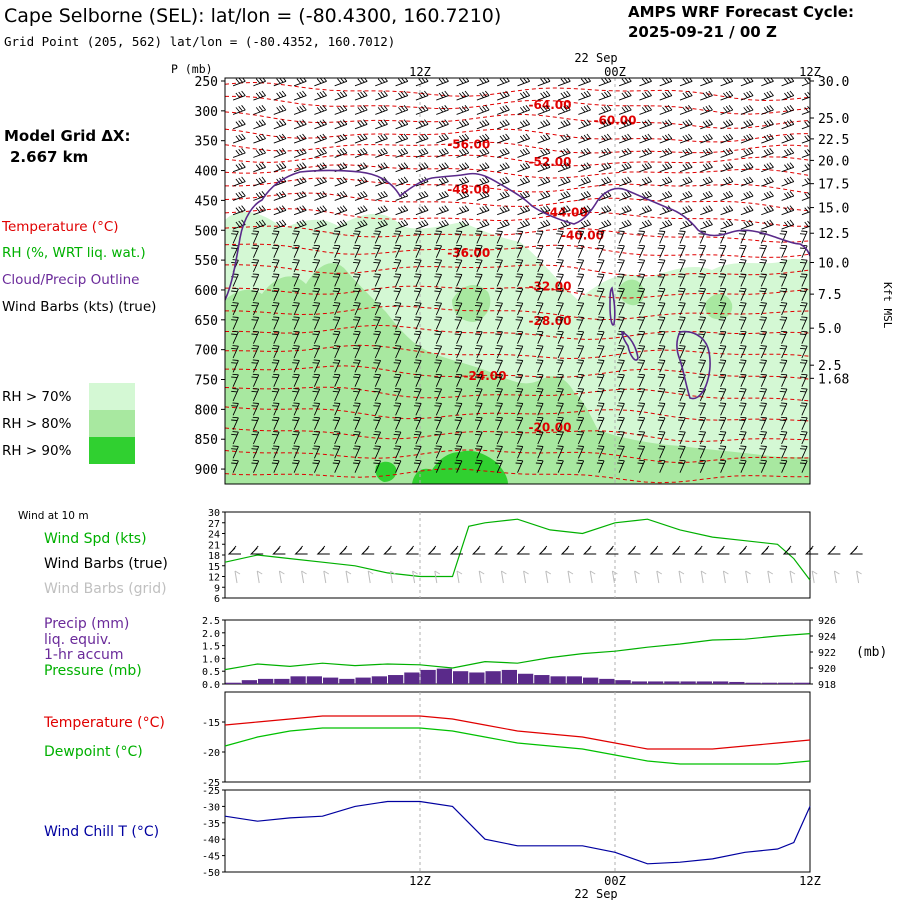 The image size is (900, 900). What do you see at coordinates (214, 513) in the screenshot?
I see `panel-y-tick-label: 30` at bounding box center [214, 513].